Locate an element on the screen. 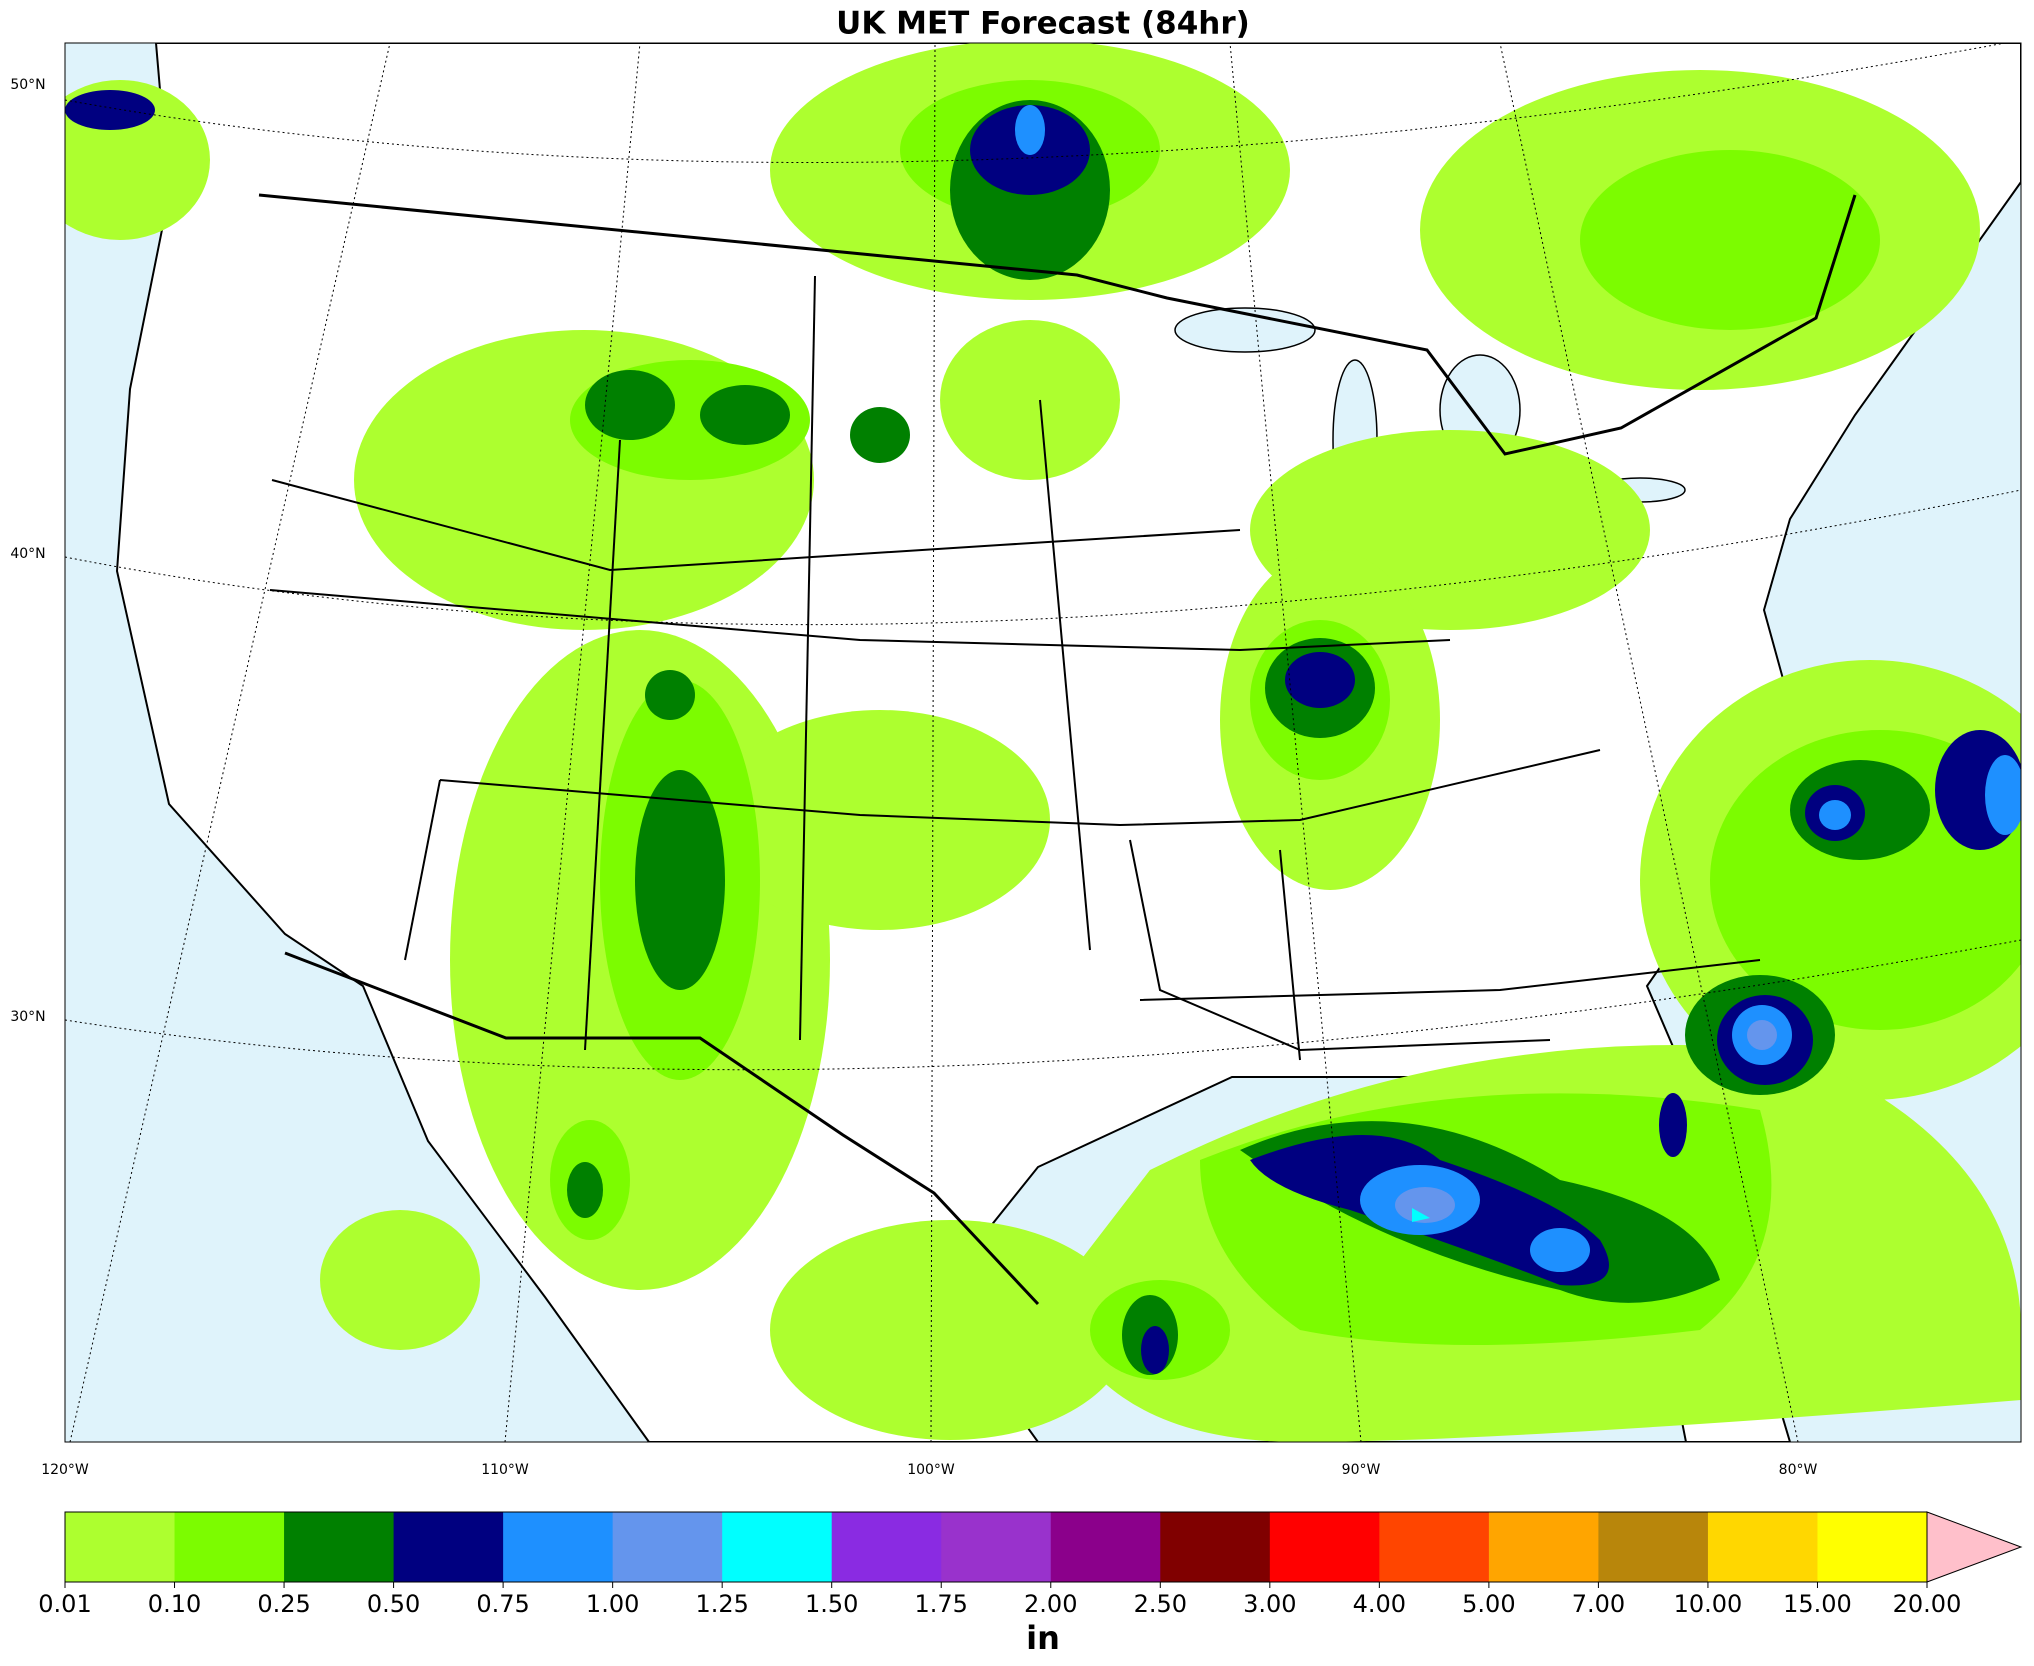 Image resolution: width=2034 pixels, height=1666 pixels. lat-label: 40°N is located at coordinates (27, 554).